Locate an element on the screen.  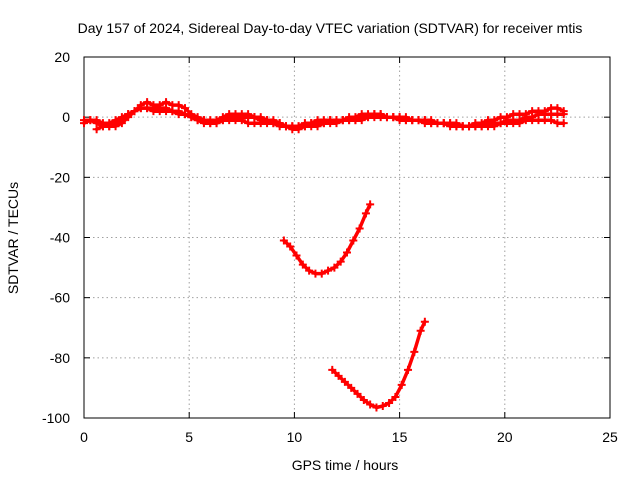
y-tick-label: -40 is located at coordinates (60, 238).